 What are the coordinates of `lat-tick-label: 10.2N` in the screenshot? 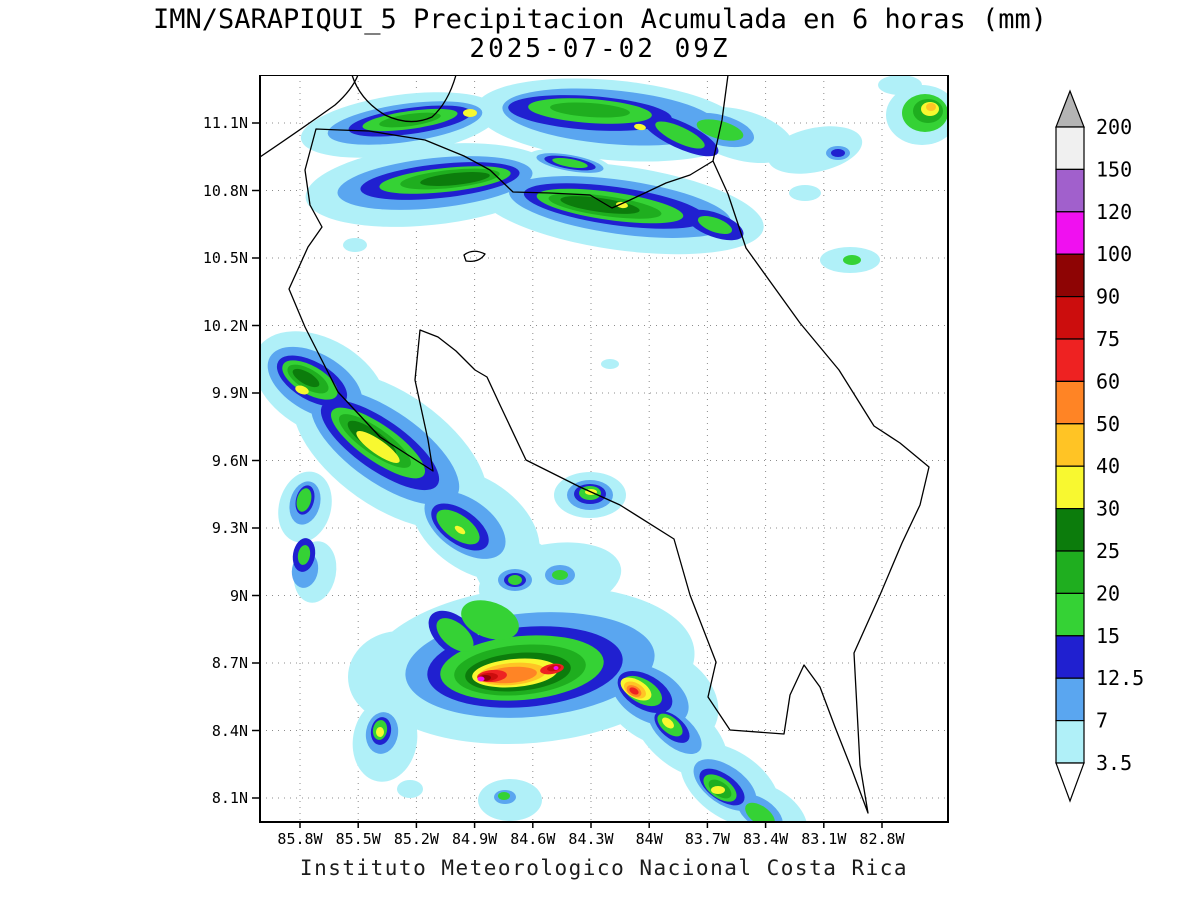 It's located at (225, 325).